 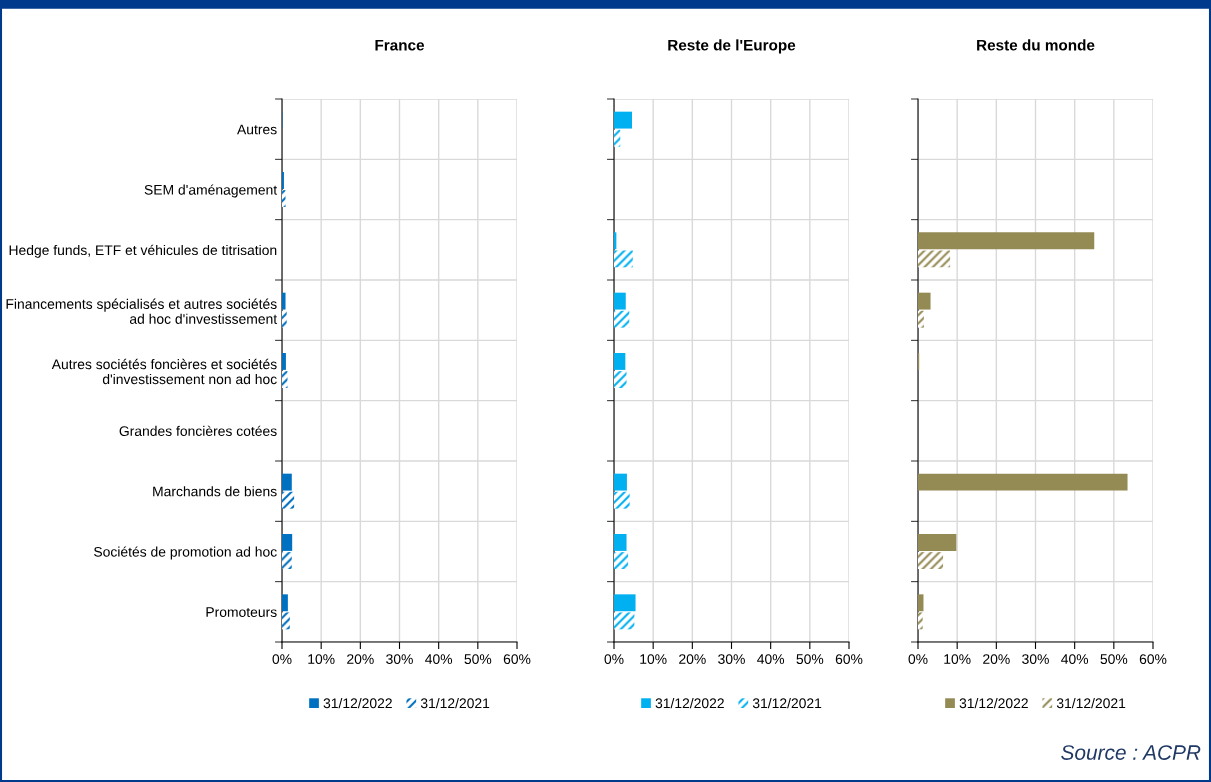 What do you see at coordinates (164, 371) in the screenshot?
I see `y-tick-label: Autres sociétés foncières et sociétés d'investissement non ad hoc` at bounding box center [164, 371].